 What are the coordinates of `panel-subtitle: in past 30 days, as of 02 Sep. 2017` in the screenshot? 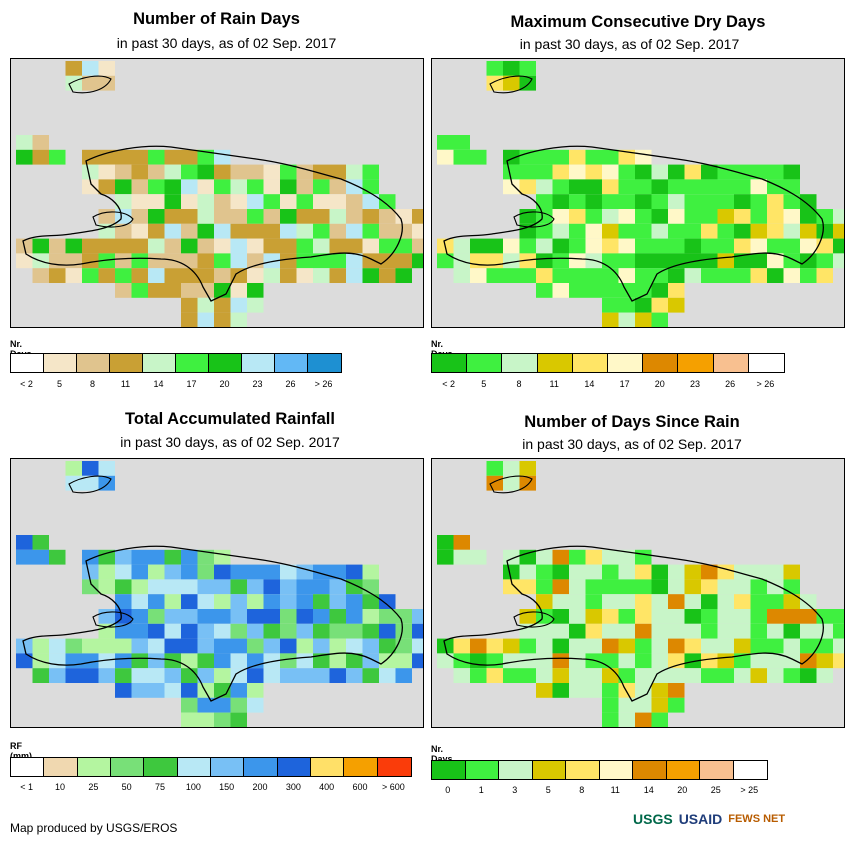 It's located at (629, 44).